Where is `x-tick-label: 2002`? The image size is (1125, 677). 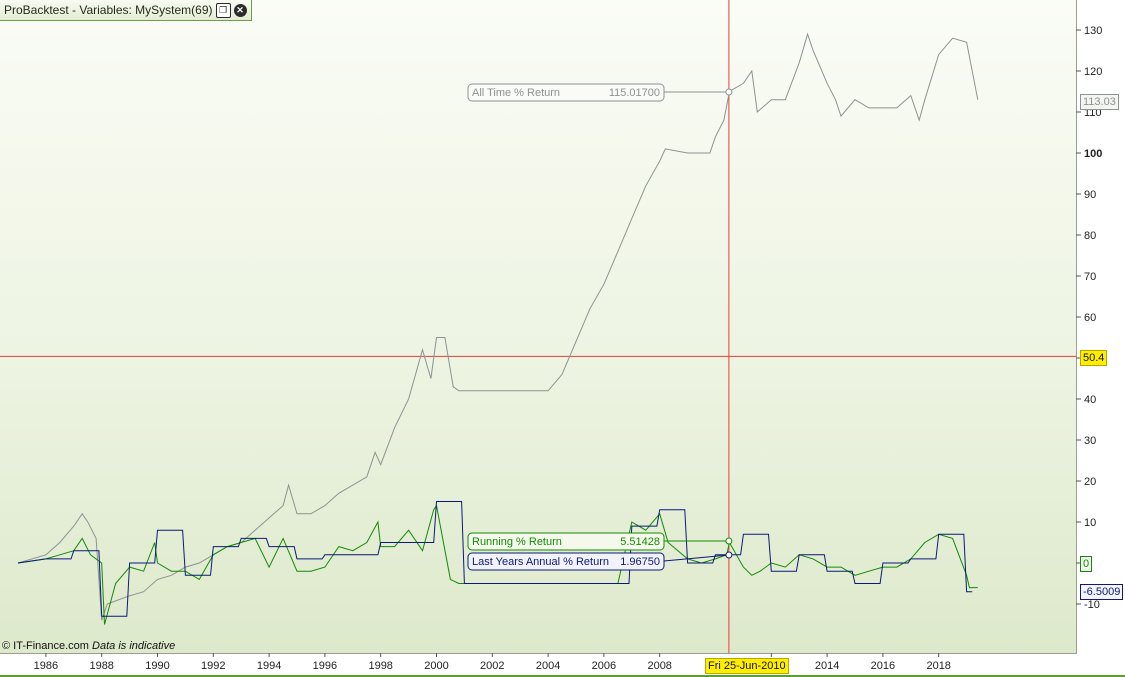 x-tick-label: 2002 is located at coordinates (492, 666).